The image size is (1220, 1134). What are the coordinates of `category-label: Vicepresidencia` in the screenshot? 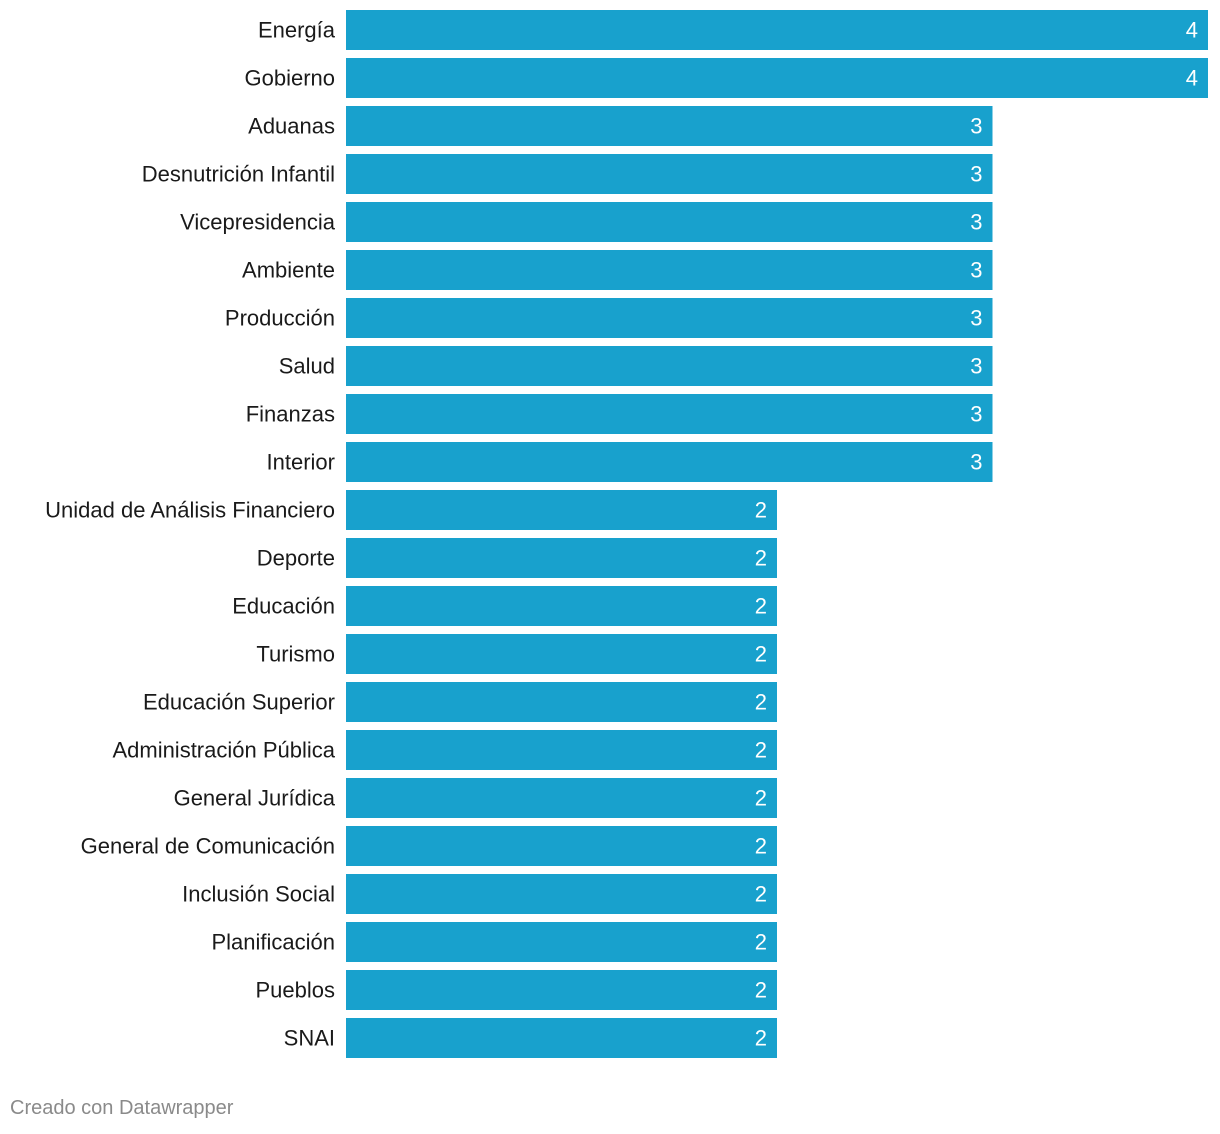 It's located at (258, 222).